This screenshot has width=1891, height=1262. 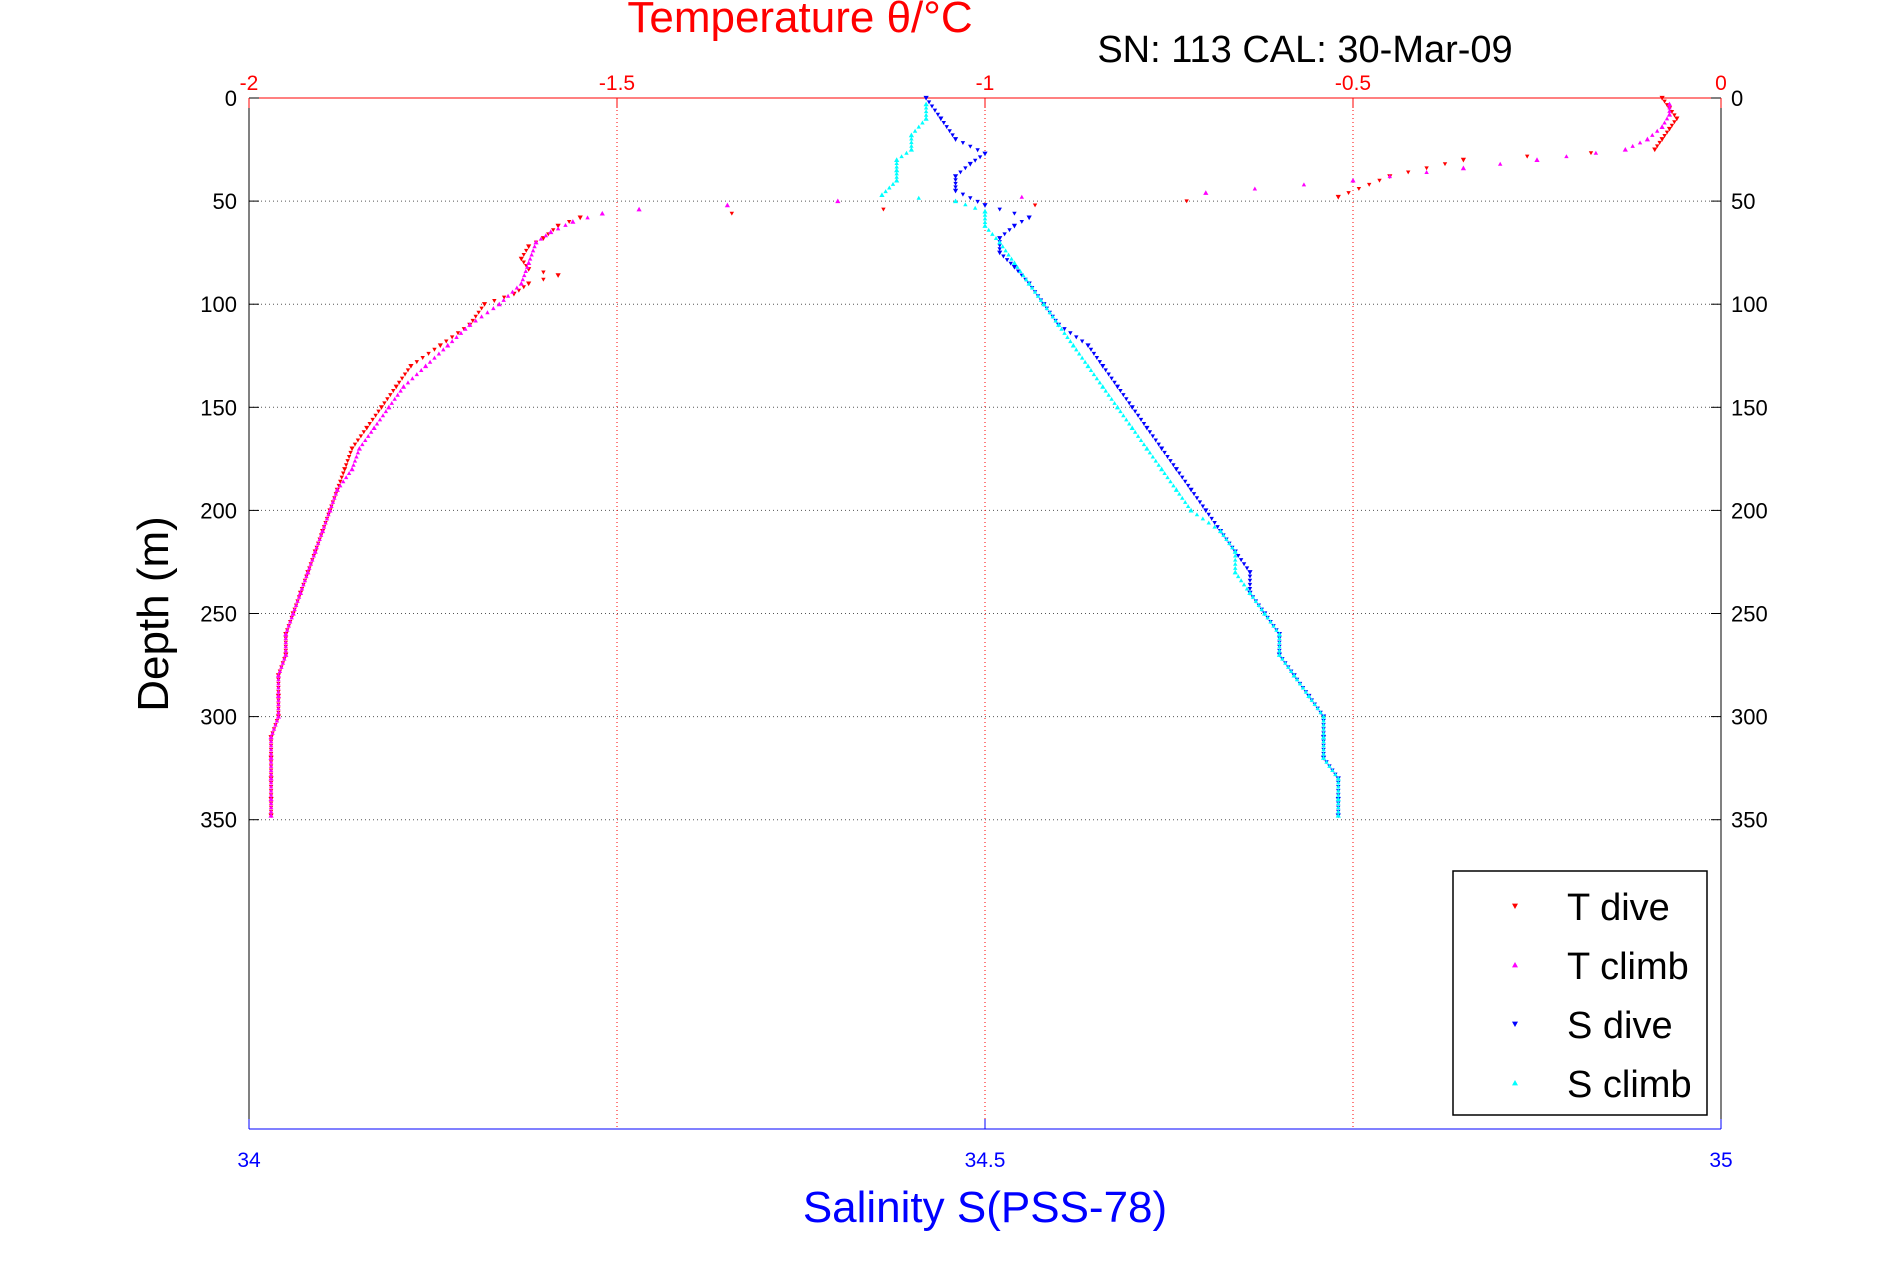 I want to click on depth-tick-label-right: 350, so click(x=1749, y=820).